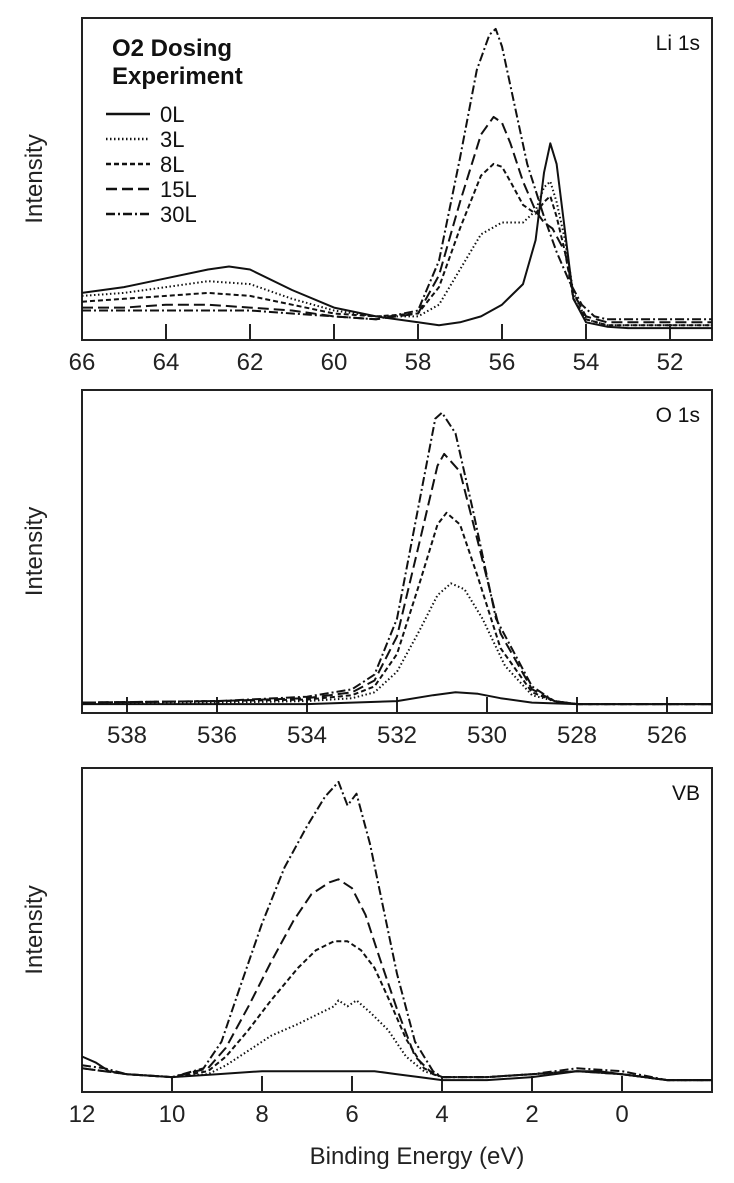 This screenshot has width=734, height=1183. What do you see at coordinates (678, 415) in the screenshot?
I see `panel-label: O 1s` at bounding box center [678, 415].